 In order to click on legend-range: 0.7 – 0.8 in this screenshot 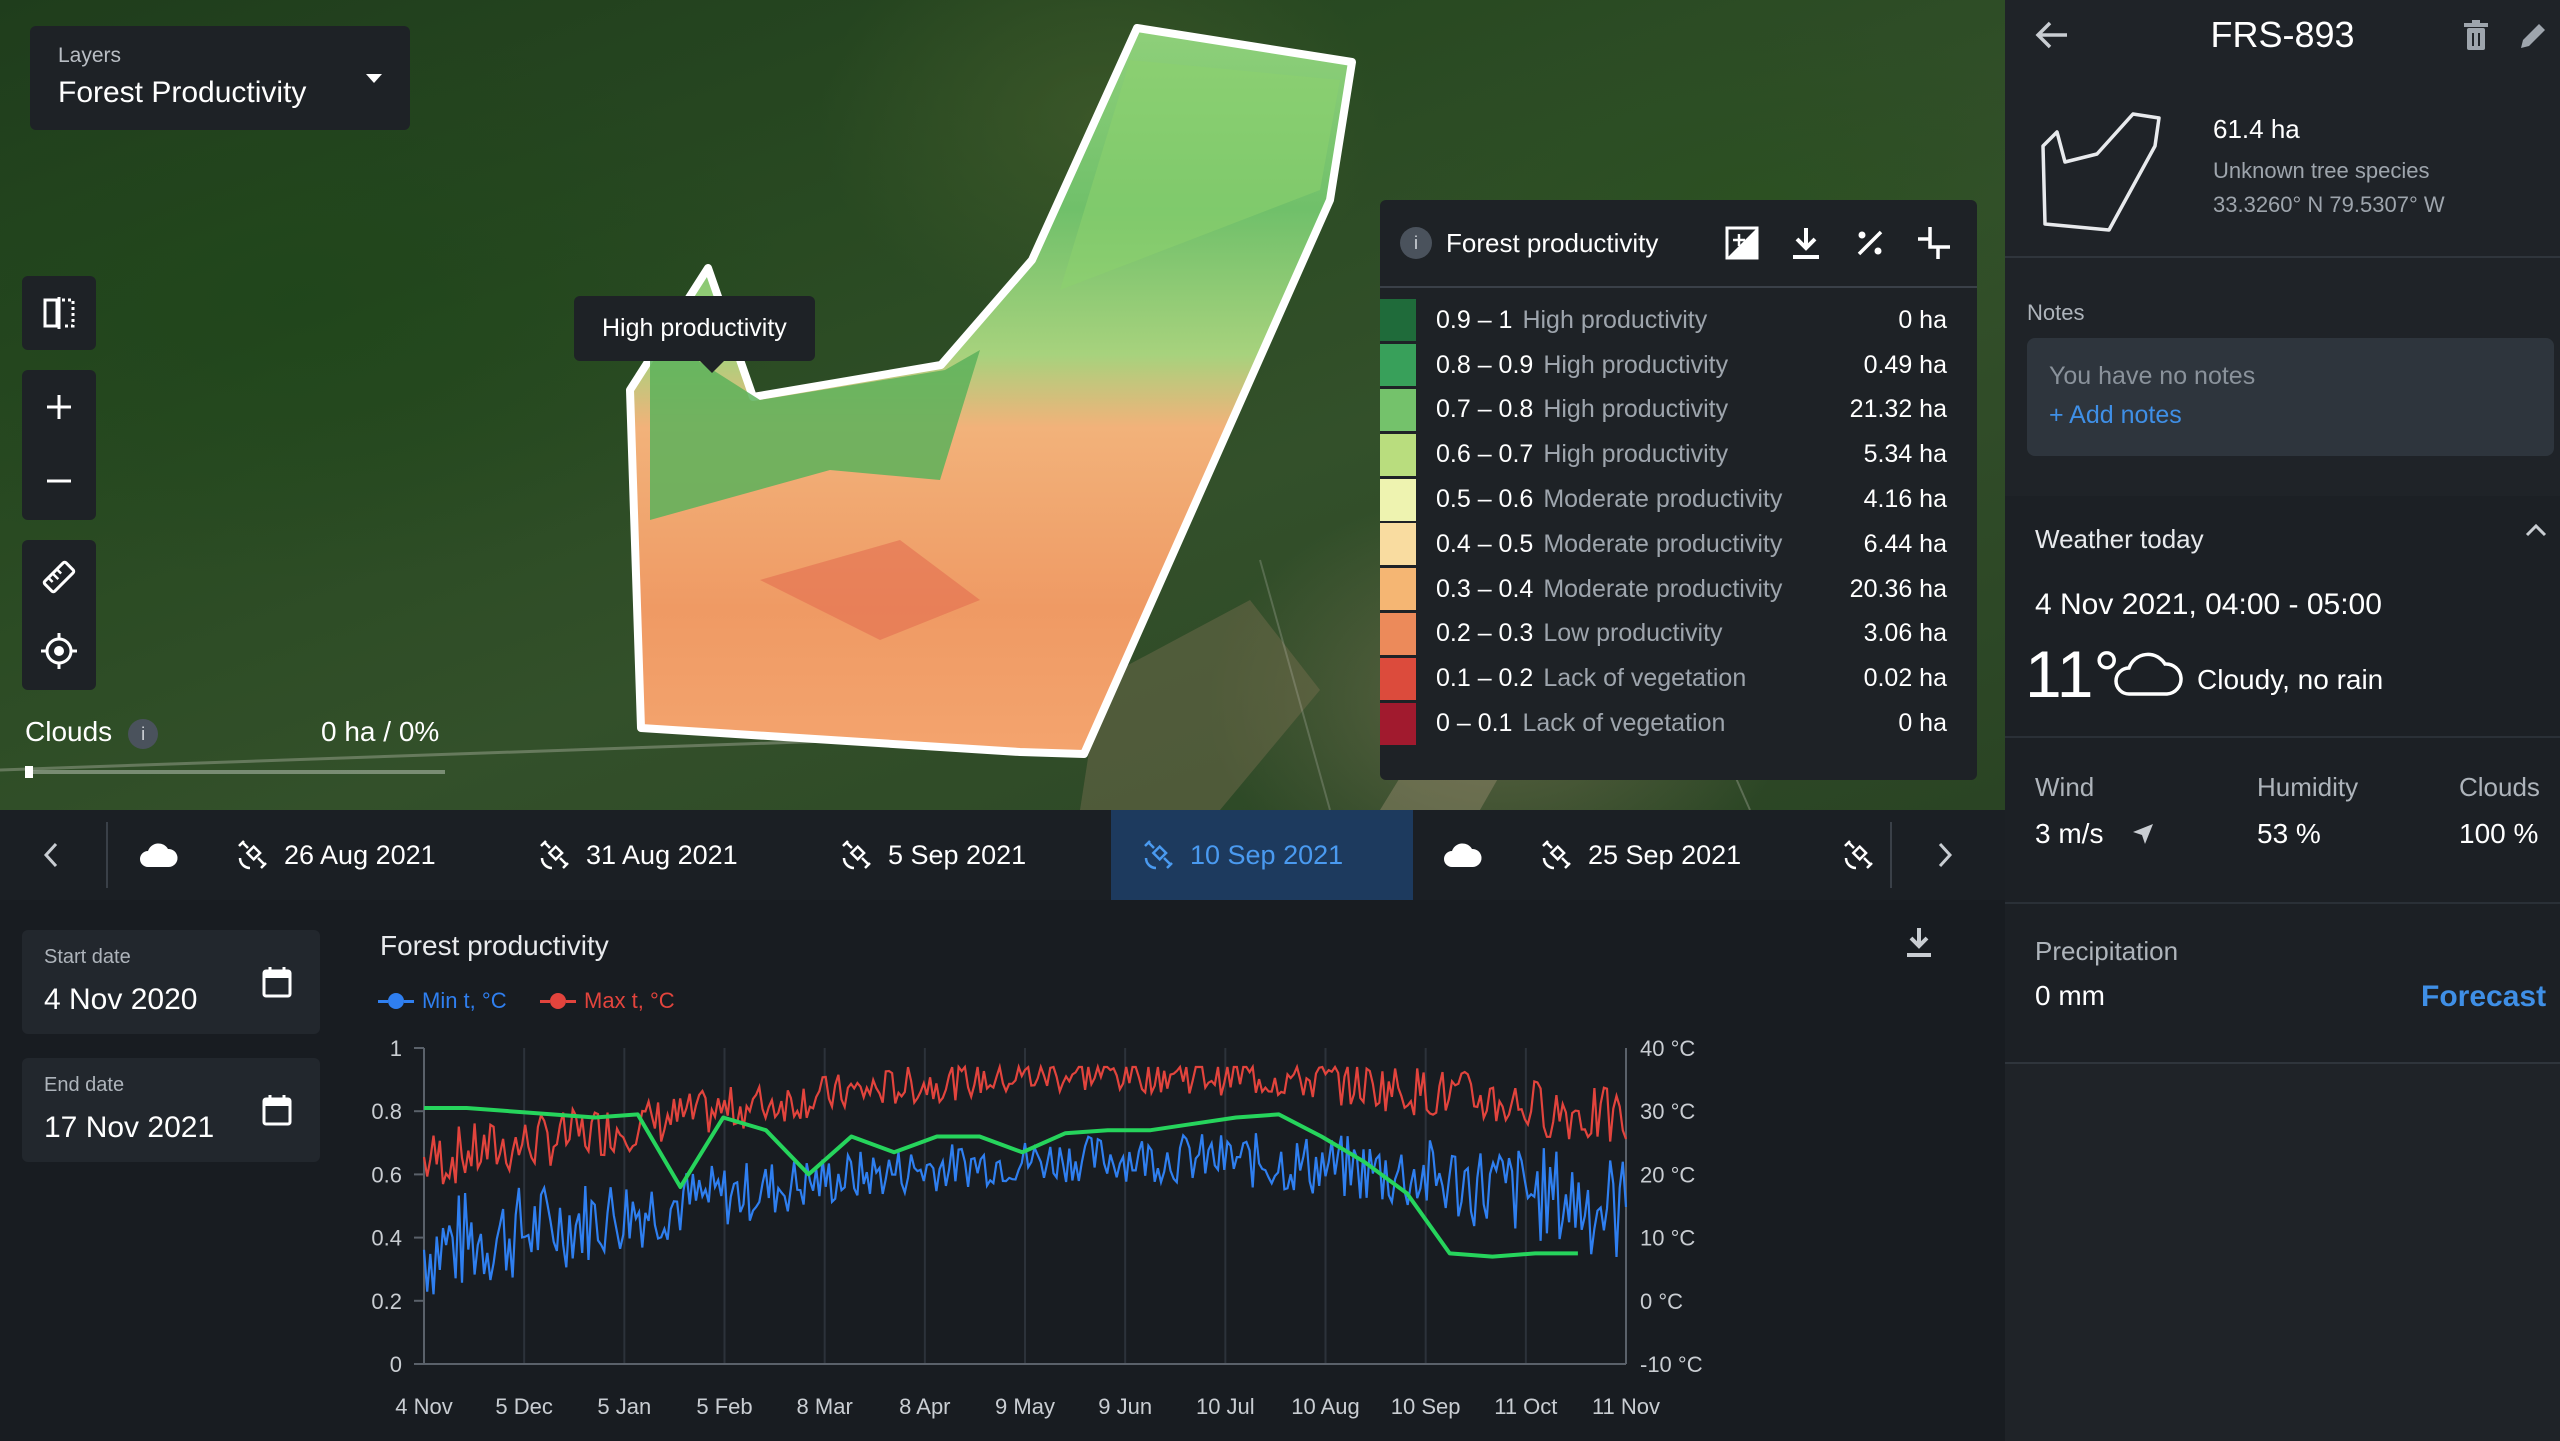, I will do `click(1485, 409)`.